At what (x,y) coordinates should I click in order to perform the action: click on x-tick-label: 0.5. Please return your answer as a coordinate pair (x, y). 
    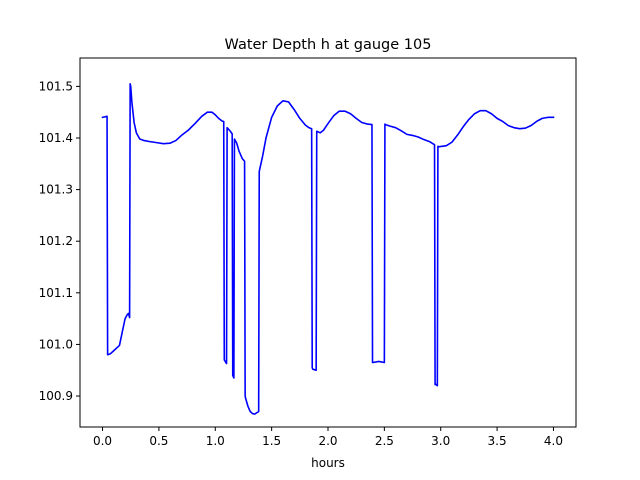
    Looking at the image, I should click on (158, 441).